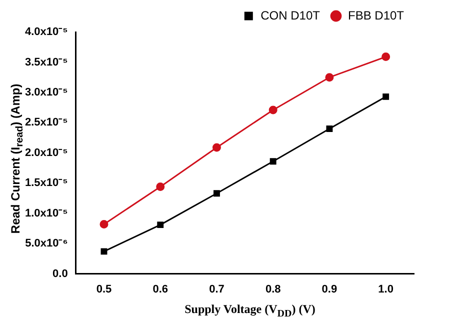  Describe the element at coordinates (273, 289) in the screenshot. I see `x-tick-label: 0.8` at that location.